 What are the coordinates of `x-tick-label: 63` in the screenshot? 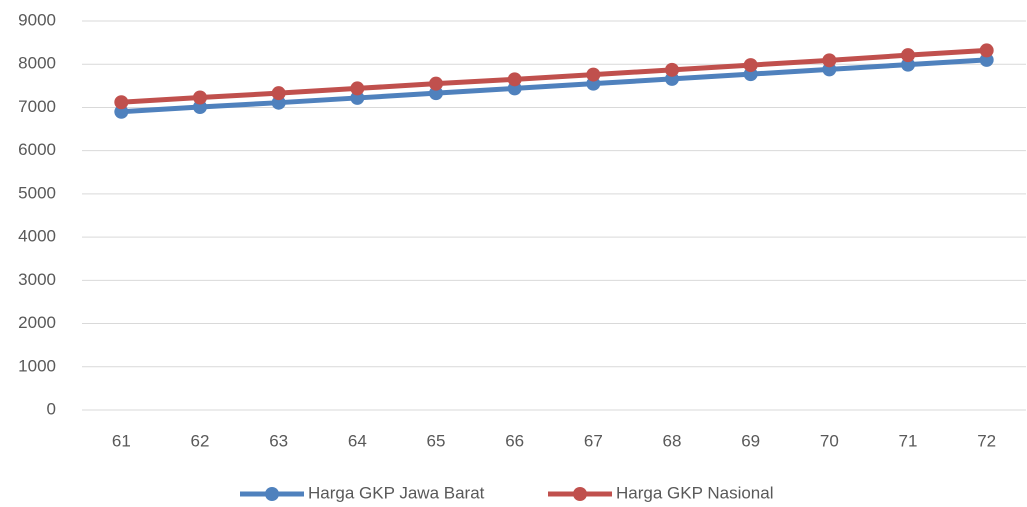 It's located at (278, 440).